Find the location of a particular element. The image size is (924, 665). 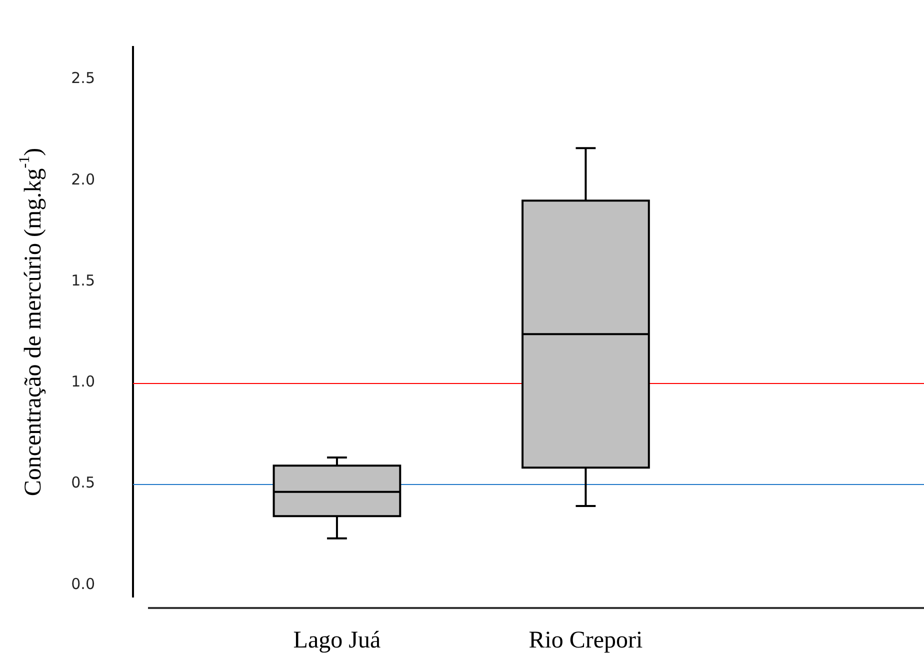

y-axis-title: Concentração de mercúrio (mg.kg-1) is located at coordinates (31, 322).